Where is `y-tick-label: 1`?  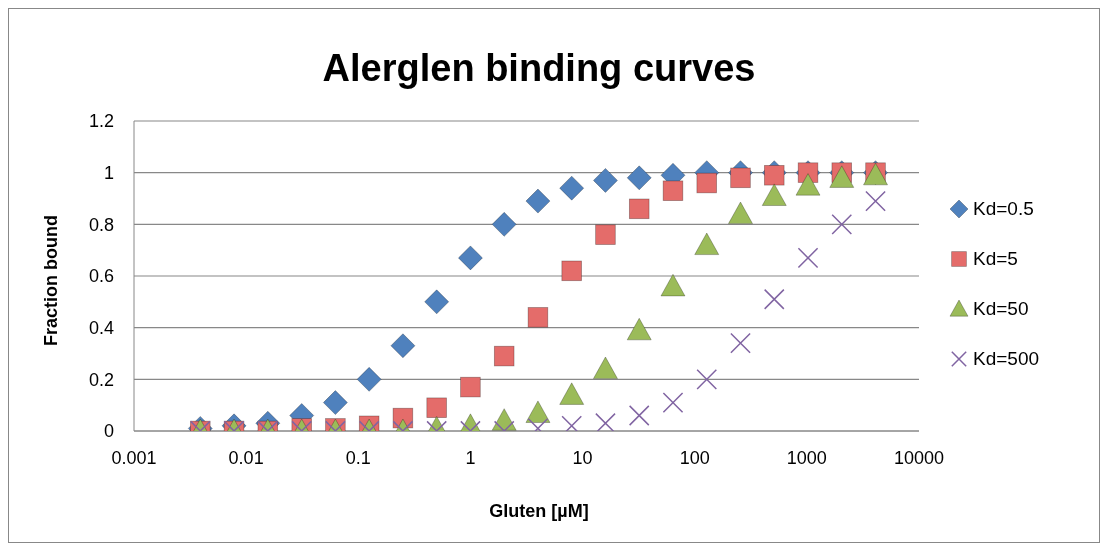 y-tick-label: 1 is located at coordinates (108, 173).